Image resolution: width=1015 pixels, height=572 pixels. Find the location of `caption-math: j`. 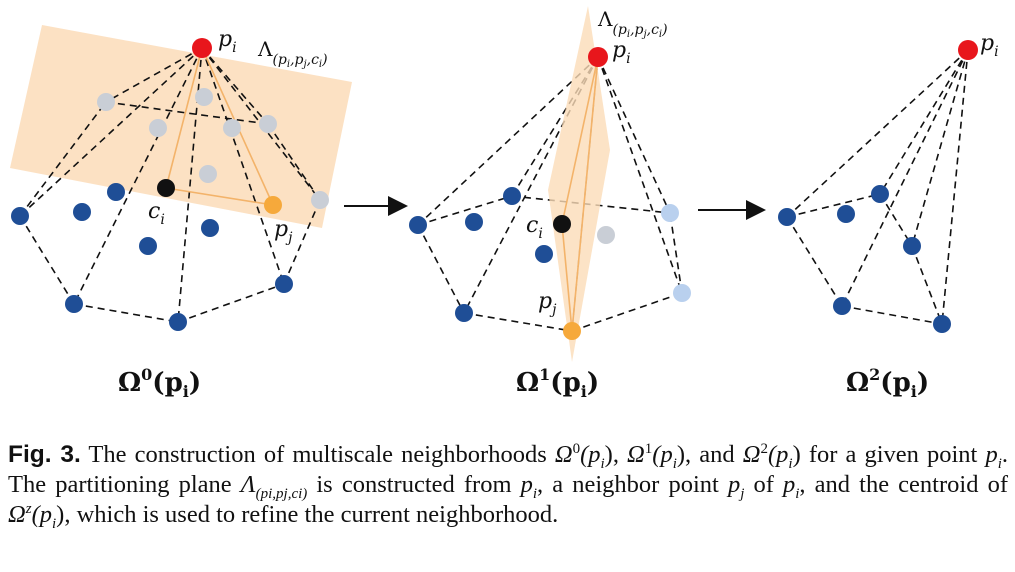

caption-math: j is located at coordinates (742, 493).